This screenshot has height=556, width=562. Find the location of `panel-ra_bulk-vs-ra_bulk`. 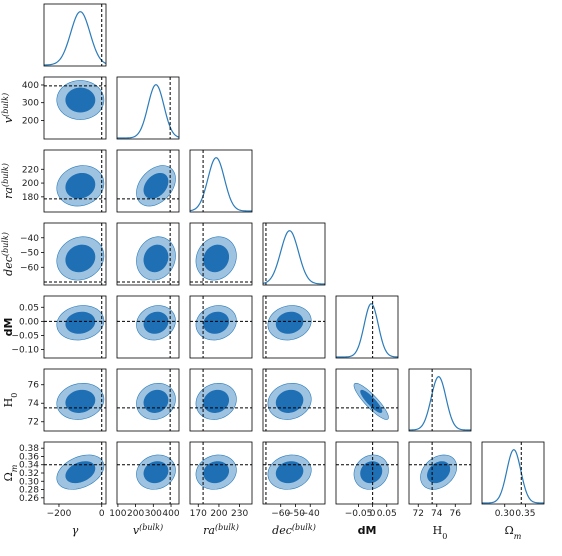

panel-ra_bulk-vs-ra_bulk is located at coordinates (221, 181).